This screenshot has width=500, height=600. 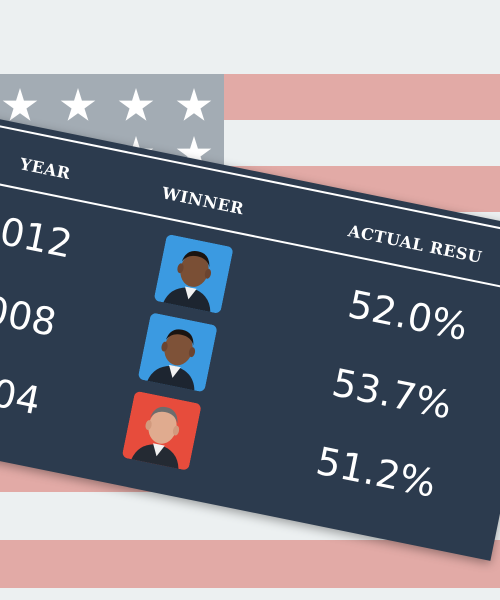 What do you see at coordinates (30, 314) in the screenshot?
I see `year-cell: 2008` at bounding box center [30, 314].